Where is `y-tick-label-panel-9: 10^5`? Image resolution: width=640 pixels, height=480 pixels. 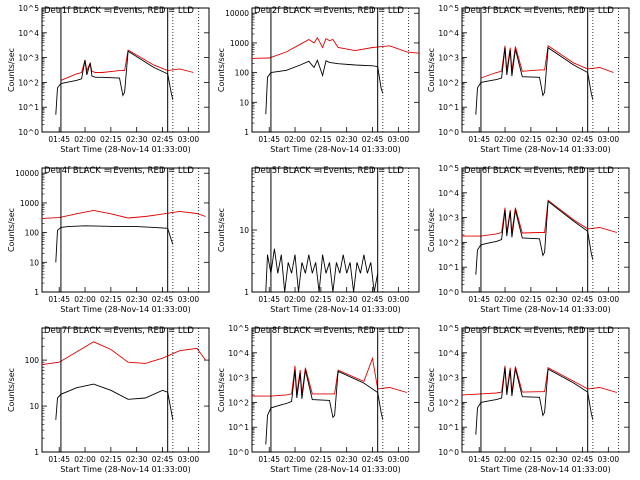
y-tick-label-panel-9: 10^5 is located at coordinates (448, 328).